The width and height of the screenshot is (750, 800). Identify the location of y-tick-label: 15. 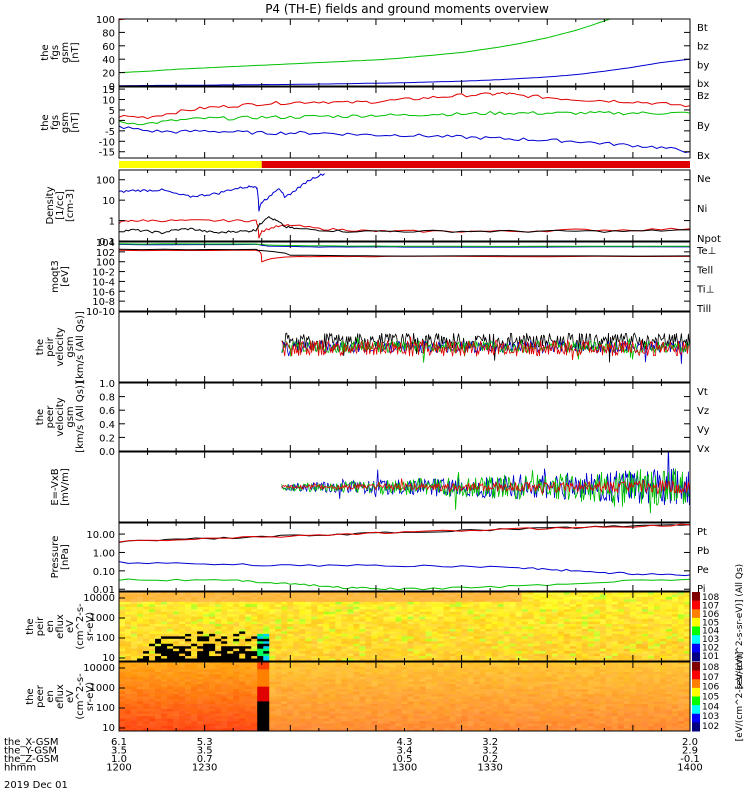
(108, 90).